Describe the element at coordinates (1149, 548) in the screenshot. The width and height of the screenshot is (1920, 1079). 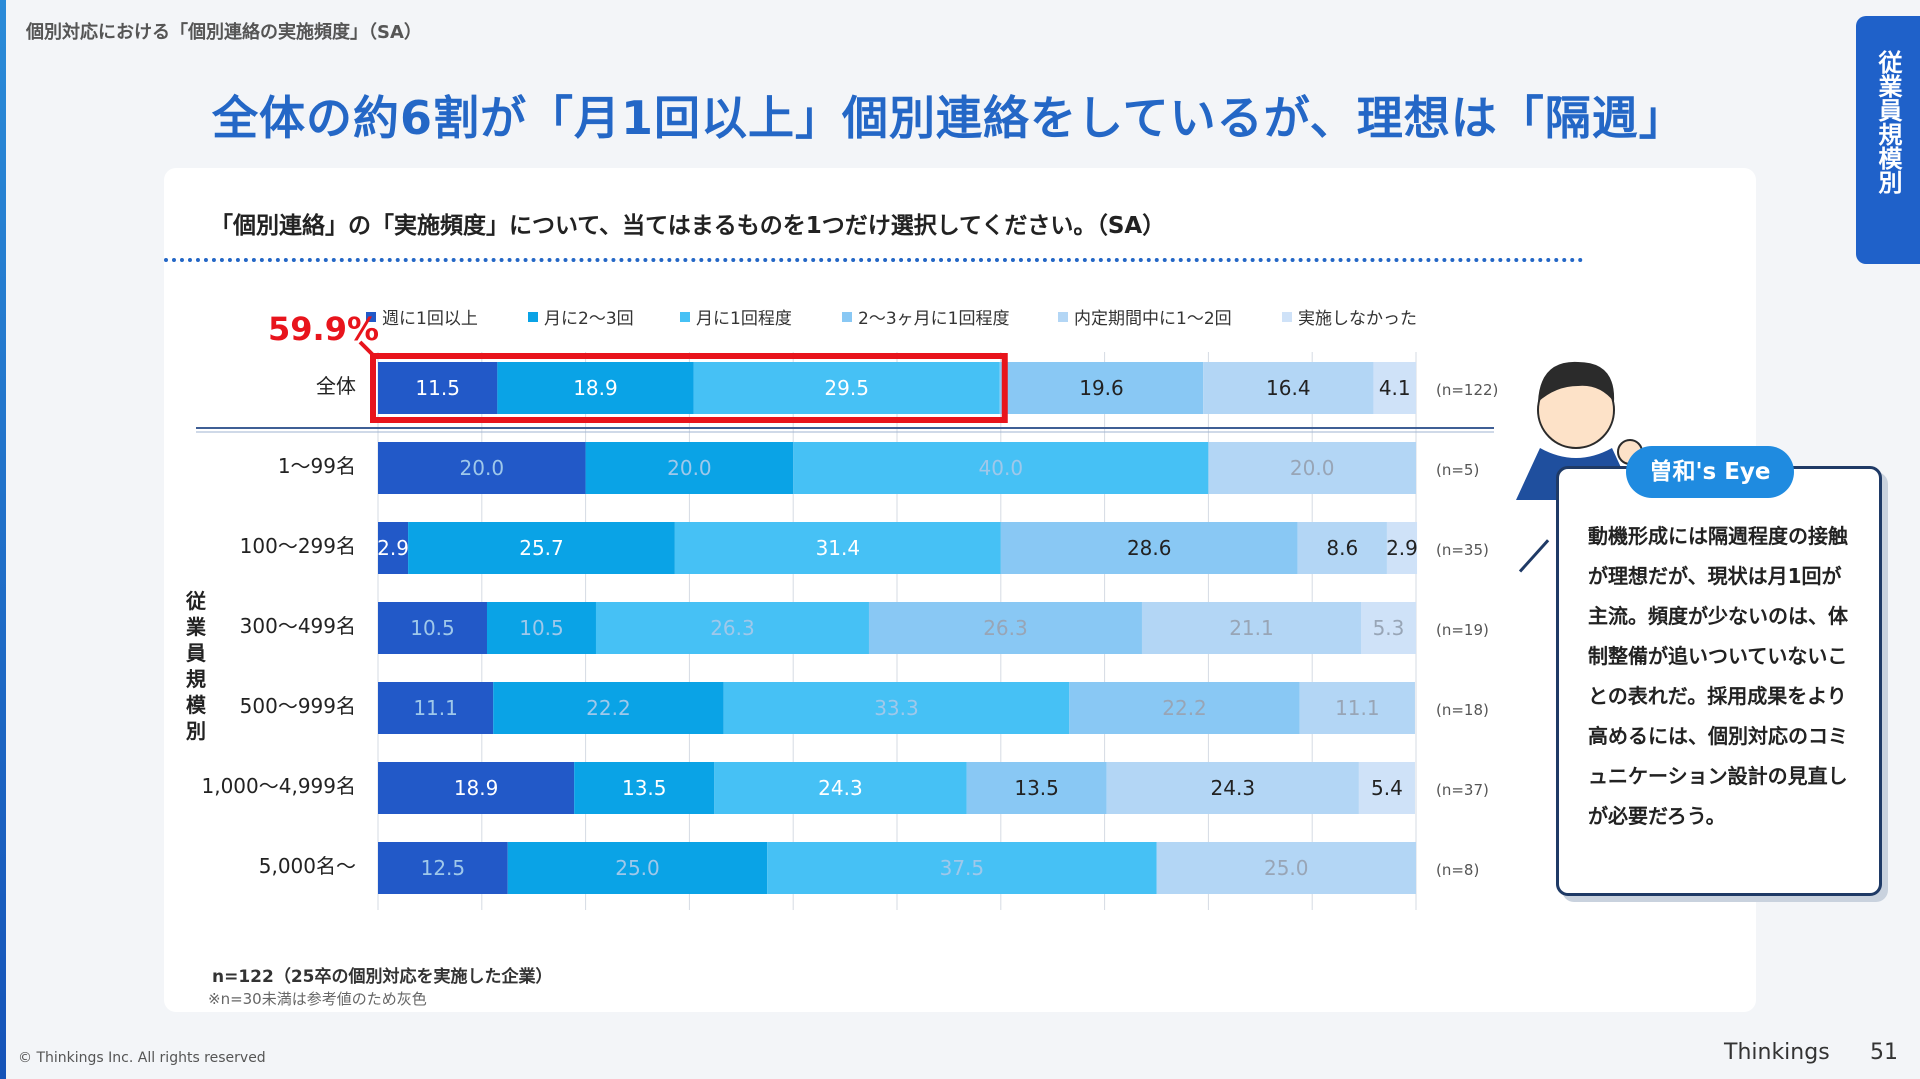
I see `data-label: 28.6` at that location.